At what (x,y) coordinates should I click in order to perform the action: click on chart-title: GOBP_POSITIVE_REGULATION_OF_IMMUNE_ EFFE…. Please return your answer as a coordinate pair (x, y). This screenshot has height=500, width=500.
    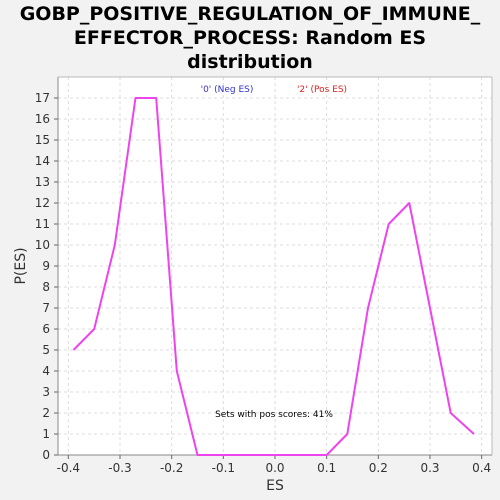
    Looking at the image, I should click on (250, 38).